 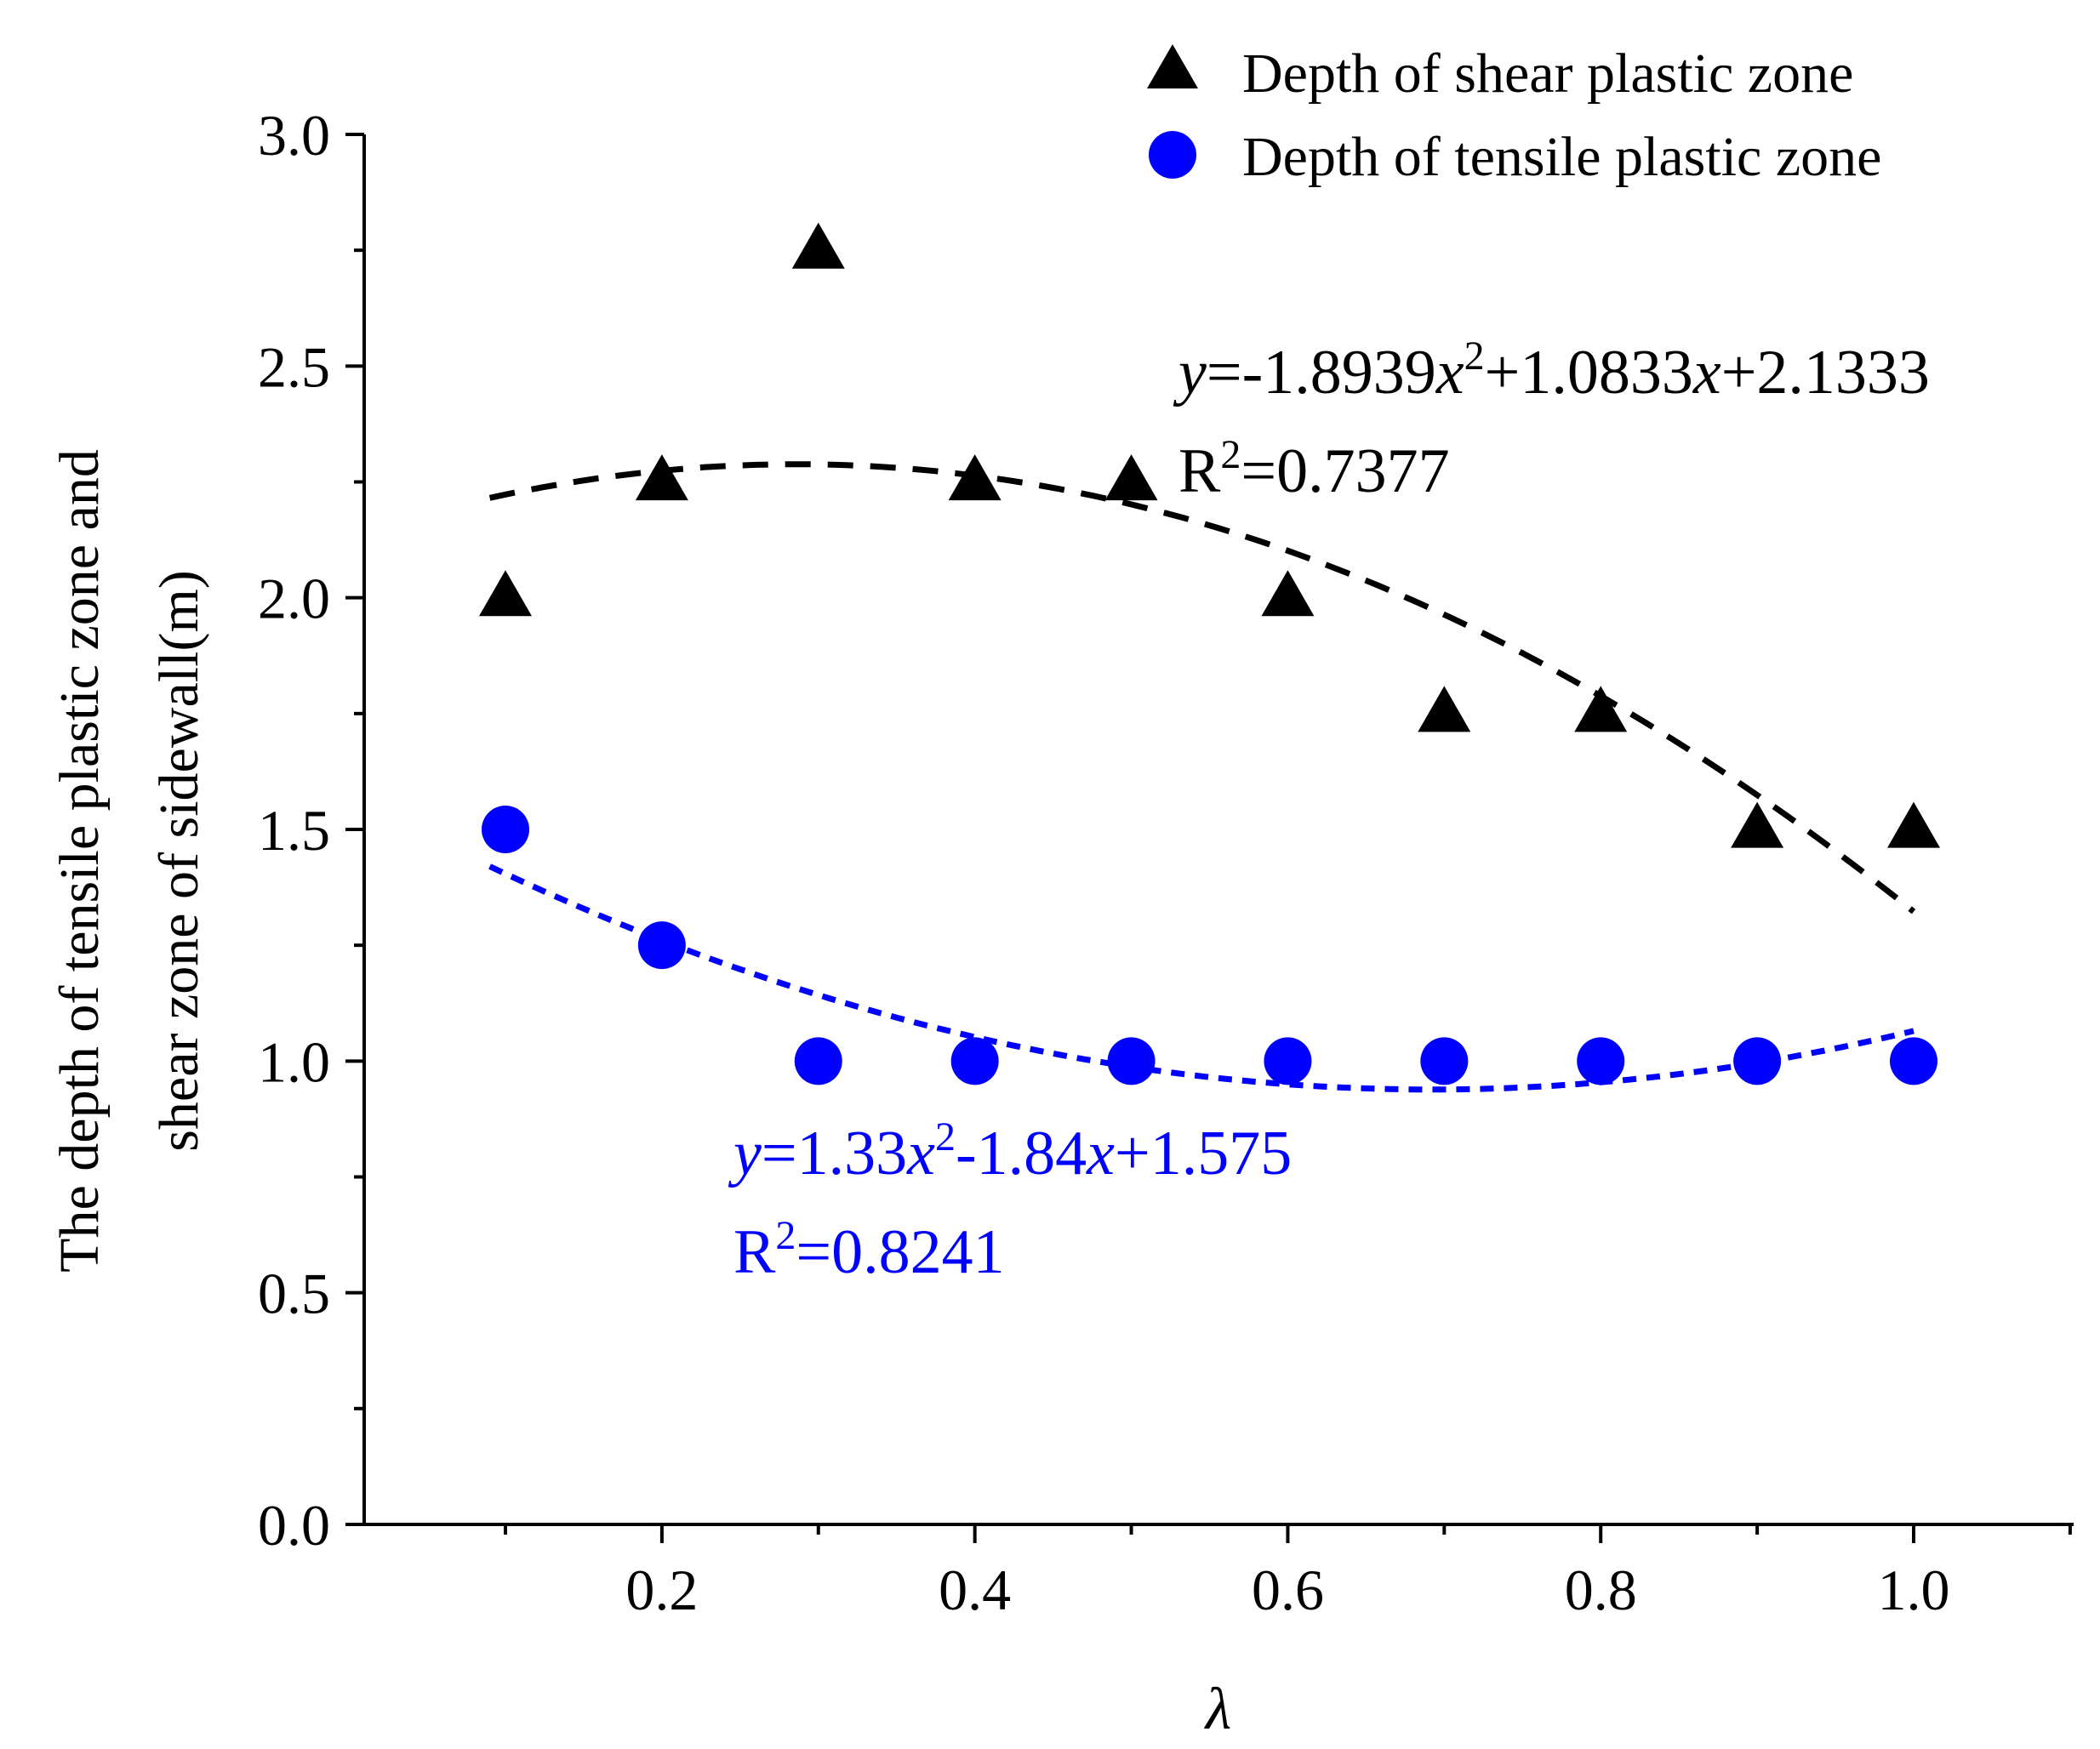 What do you see at coordinates (294, 599) in the screenshot?
I see `y-tick-label: 2.0` at bounding box center [294, 599].